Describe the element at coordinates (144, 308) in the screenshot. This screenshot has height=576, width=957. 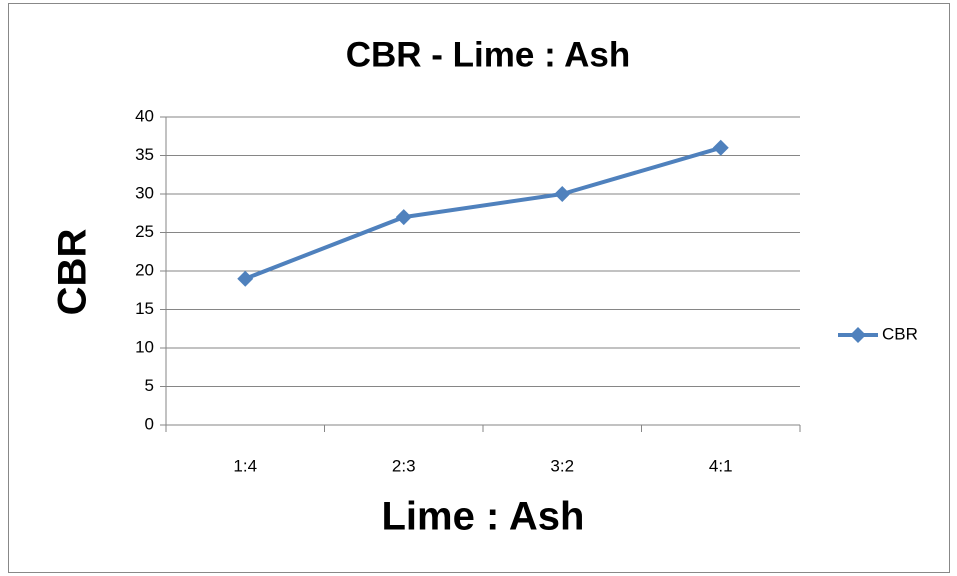
I see `y-tick-label: 15` at that location.